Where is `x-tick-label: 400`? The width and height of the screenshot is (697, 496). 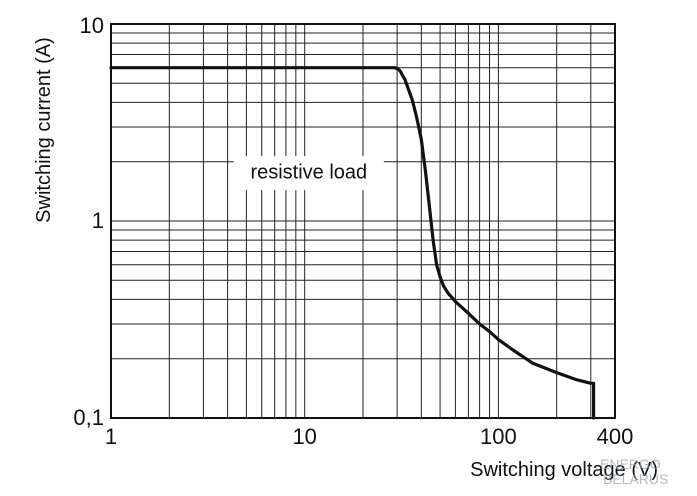 x-tick-label: 400 is located at coordinates (615, 436).